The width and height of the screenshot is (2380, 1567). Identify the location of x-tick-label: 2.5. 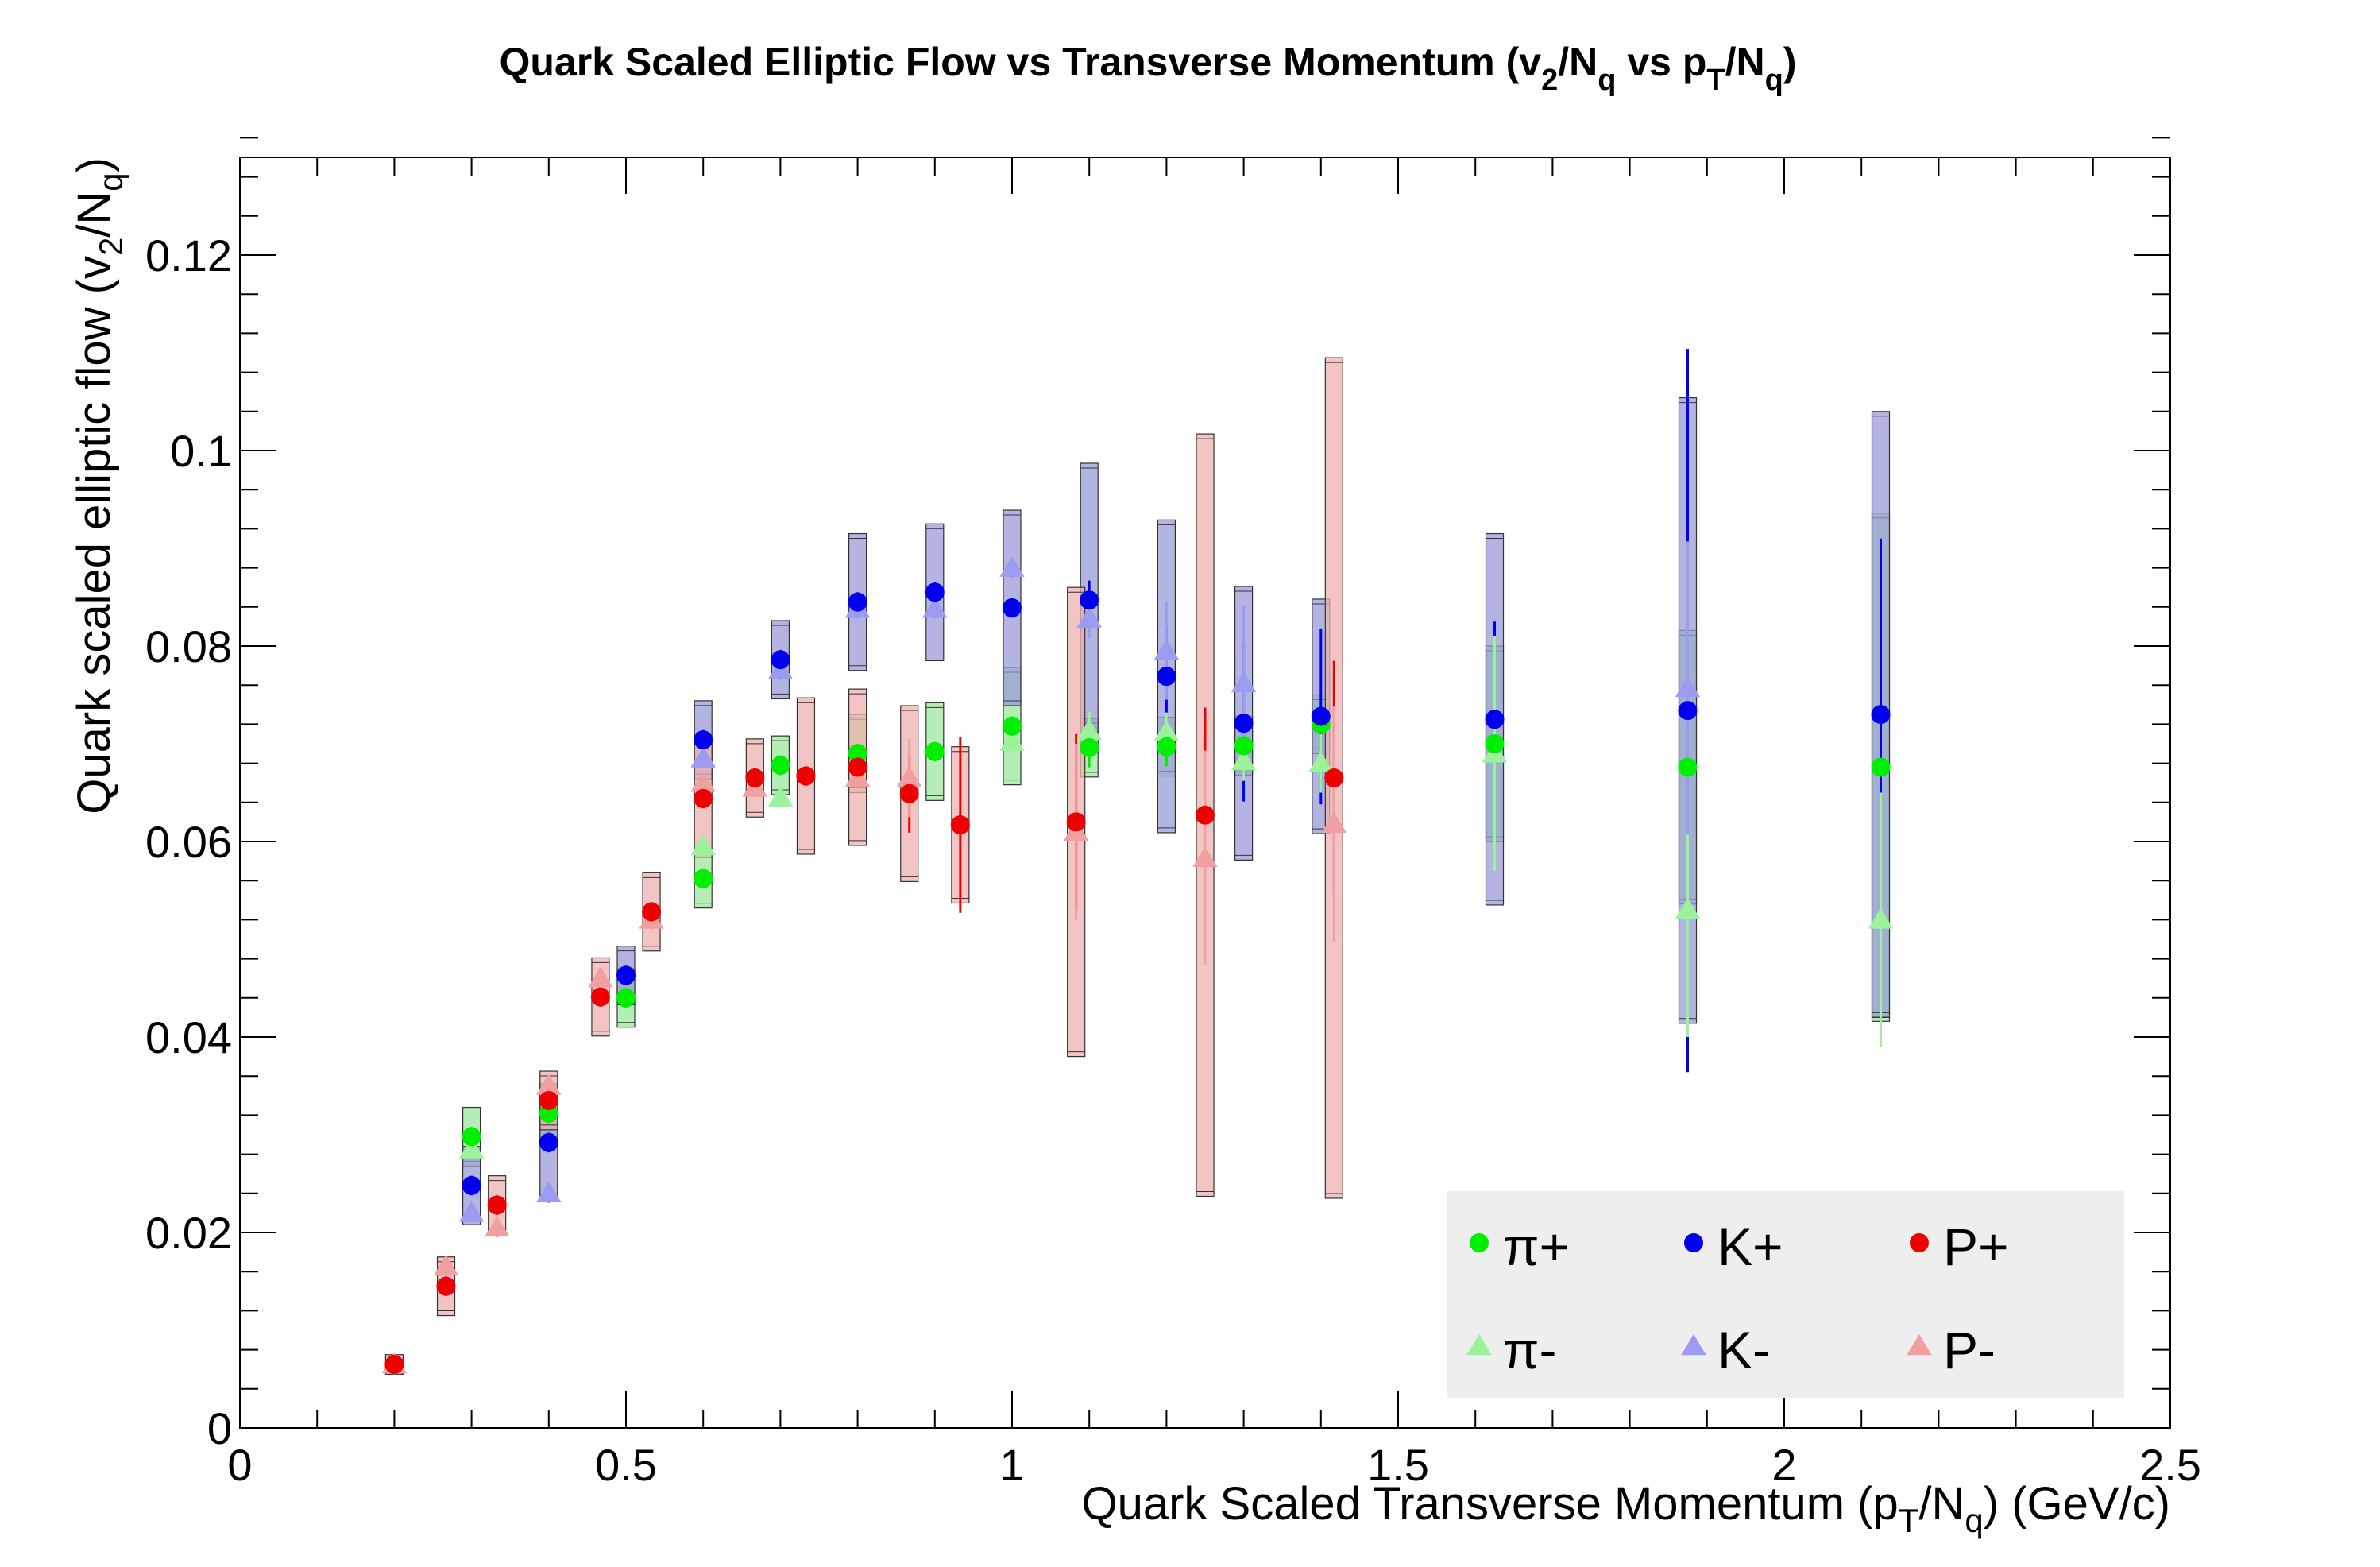
(2170, 1465).